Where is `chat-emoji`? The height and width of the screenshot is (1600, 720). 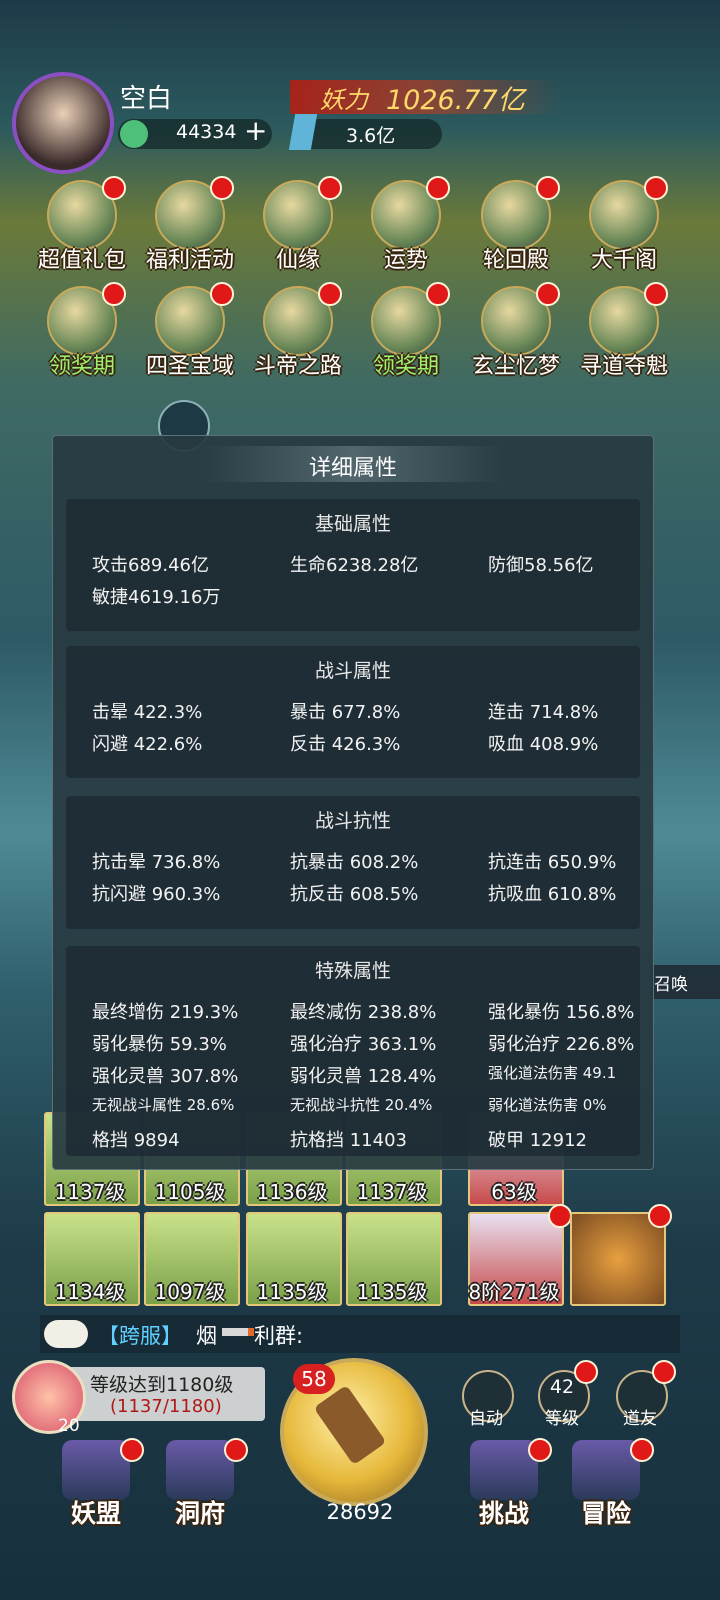
chat-emoji is located at coordinates (238, 1332).